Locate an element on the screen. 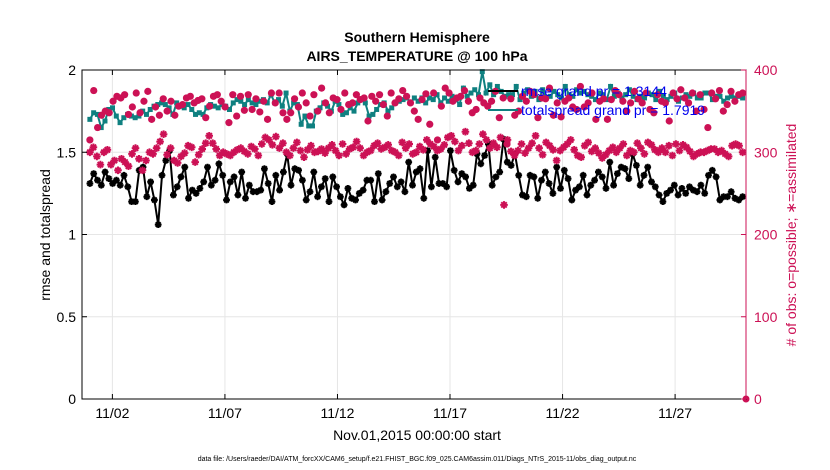  series-obs-assimilated is located at coordinates (416, 168).